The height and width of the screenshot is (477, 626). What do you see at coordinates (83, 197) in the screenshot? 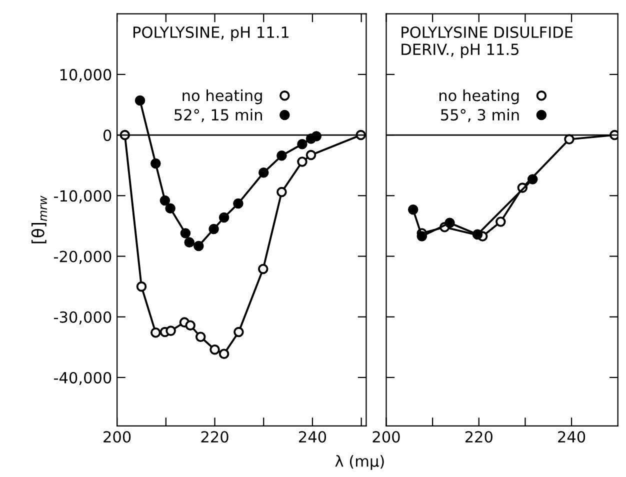
I see `y-tick-label: -10,000` at bounding box center [83, 197].